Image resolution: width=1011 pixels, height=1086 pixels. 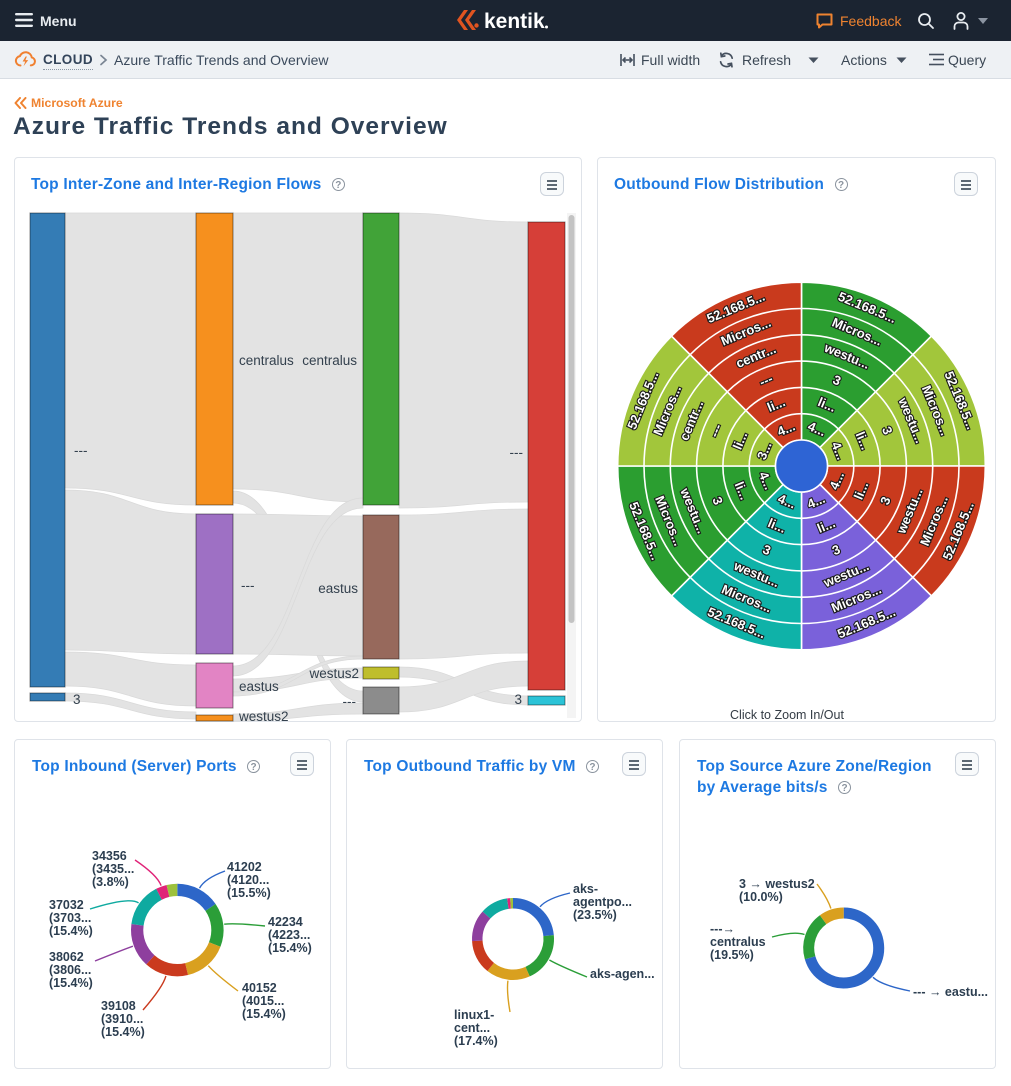 I want to click on svg-text: kentik, so click(x=514, y=21).